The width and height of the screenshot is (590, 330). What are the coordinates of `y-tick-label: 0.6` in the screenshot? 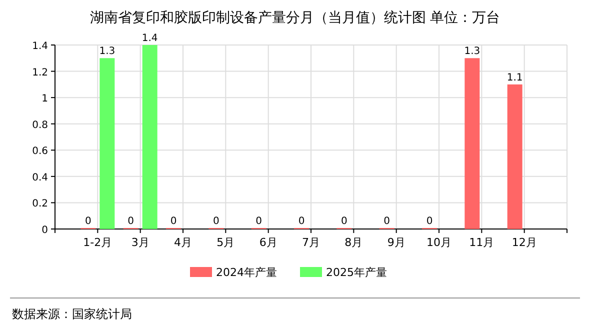 It's located at (40, 152).